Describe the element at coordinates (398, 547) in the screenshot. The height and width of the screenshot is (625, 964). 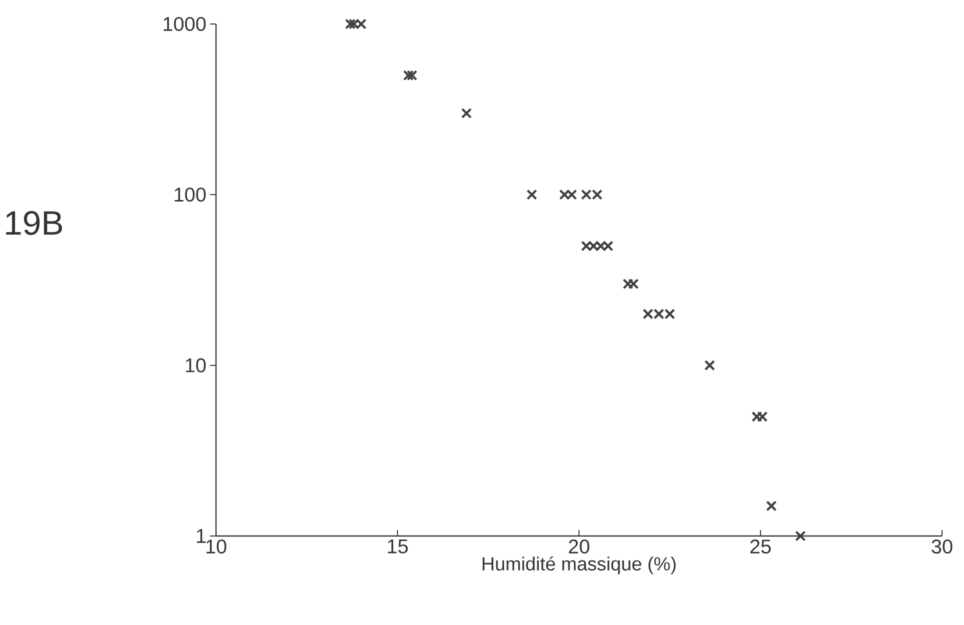
I see `x-tick-label: 15` at that location.